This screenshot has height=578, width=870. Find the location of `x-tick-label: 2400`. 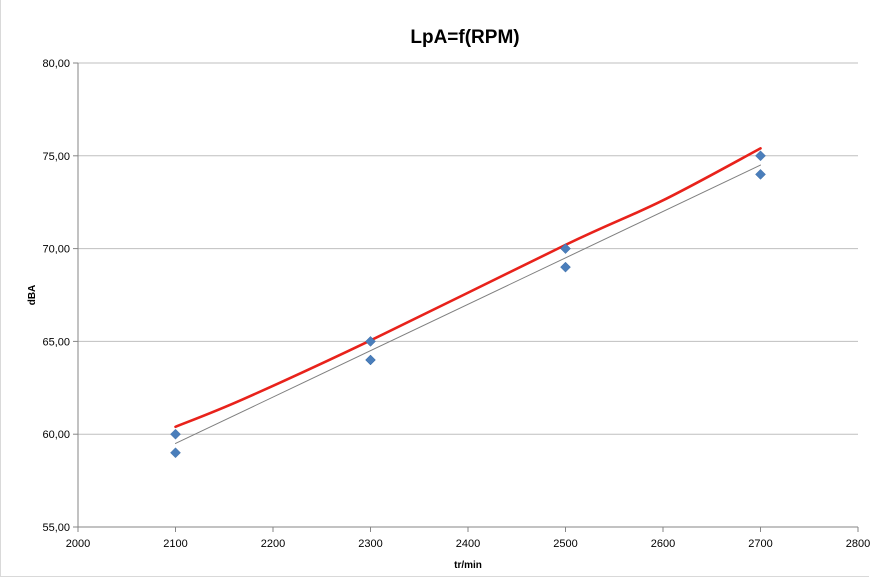

x-tick-label: 2400 is located at coordinates (468, 544).